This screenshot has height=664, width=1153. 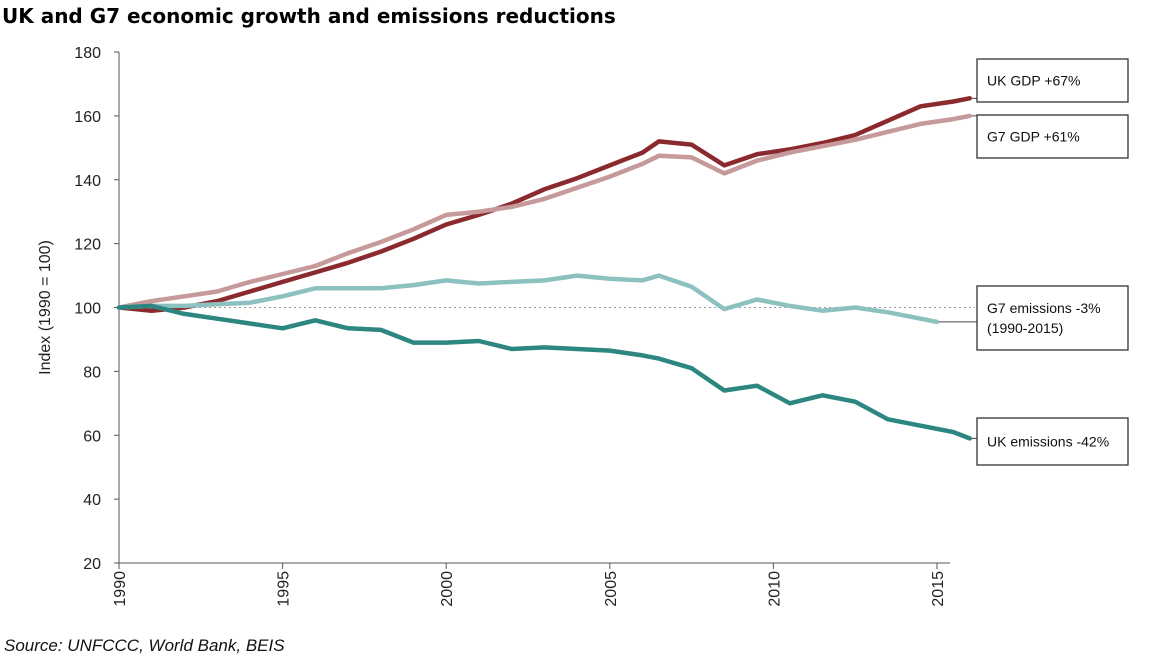 I want to click on x-tick-label: 1990, so click(x=120, y=589).